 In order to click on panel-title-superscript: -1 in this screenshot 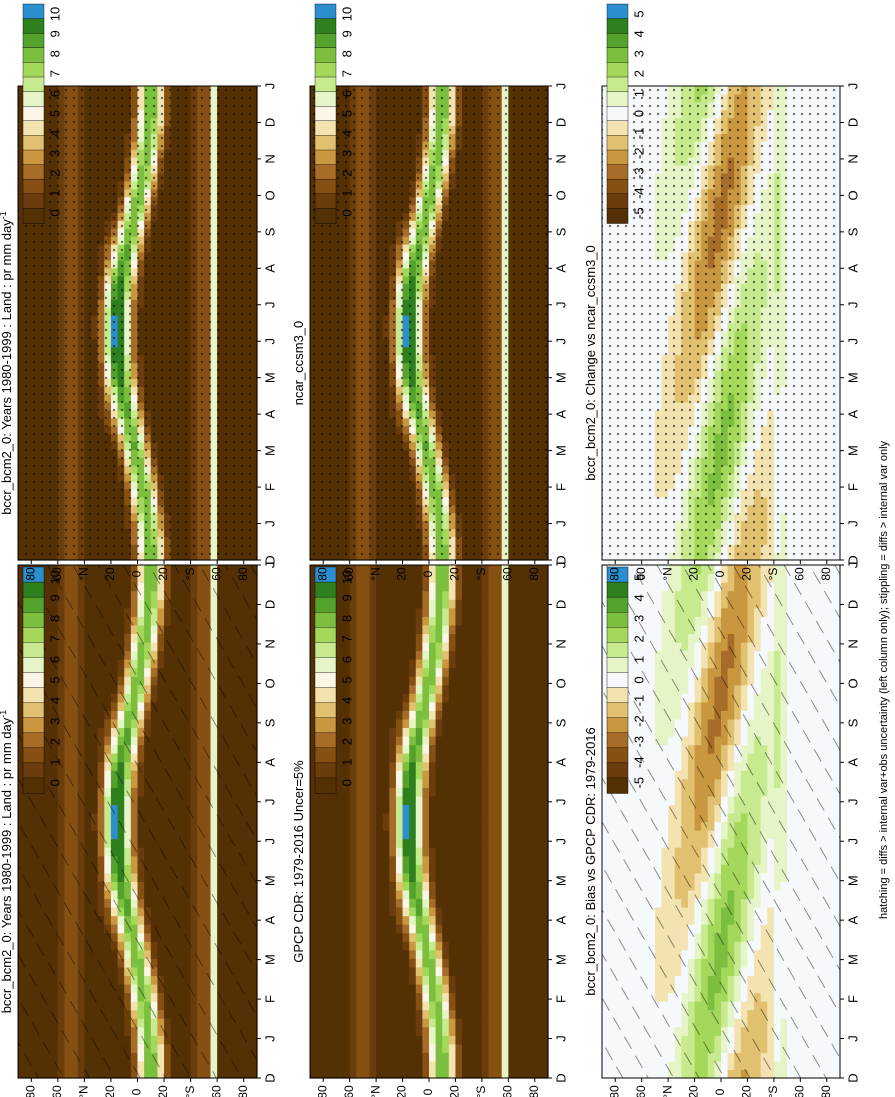, I will do `click(4, 714)`.